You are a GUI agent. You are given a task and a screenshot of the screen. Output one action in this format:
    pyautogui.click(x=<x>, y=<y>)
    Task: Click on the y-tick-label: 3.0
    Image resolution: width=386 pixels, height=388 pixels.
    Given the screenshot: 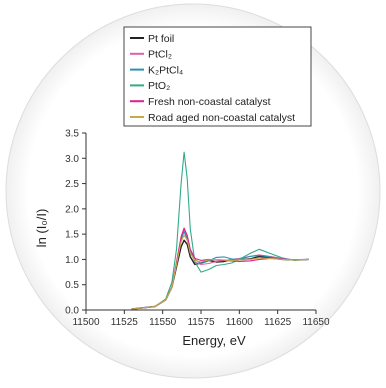 What is the action you would take?
    pyautogui.click(x=72, y=159)
    